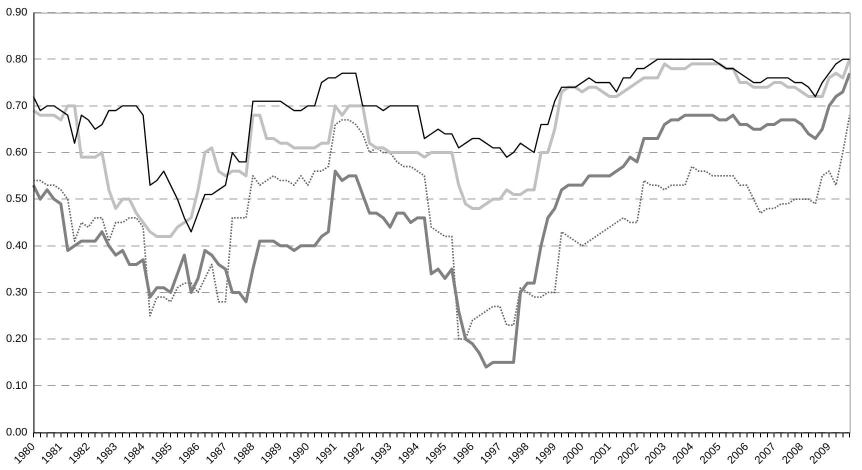 Image resolution: width=862 pixels, height=470 pixels. I want to click on y-tick-label: 0.50, so click(17, 199).